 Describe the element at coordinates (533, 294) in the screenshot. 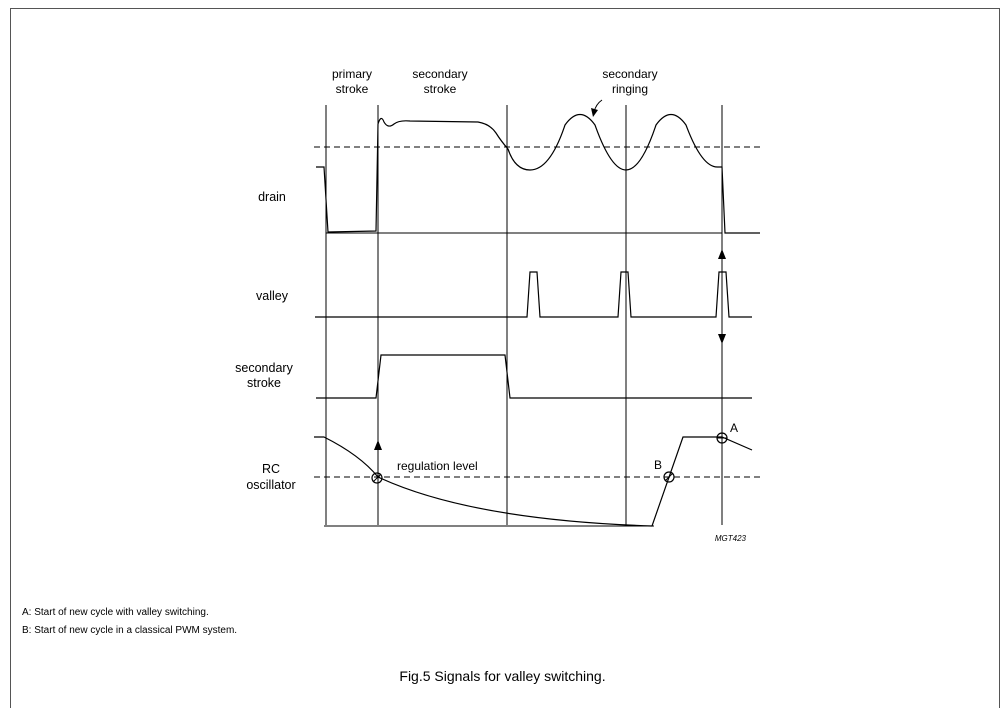

I see `valley-waveform` at that location.